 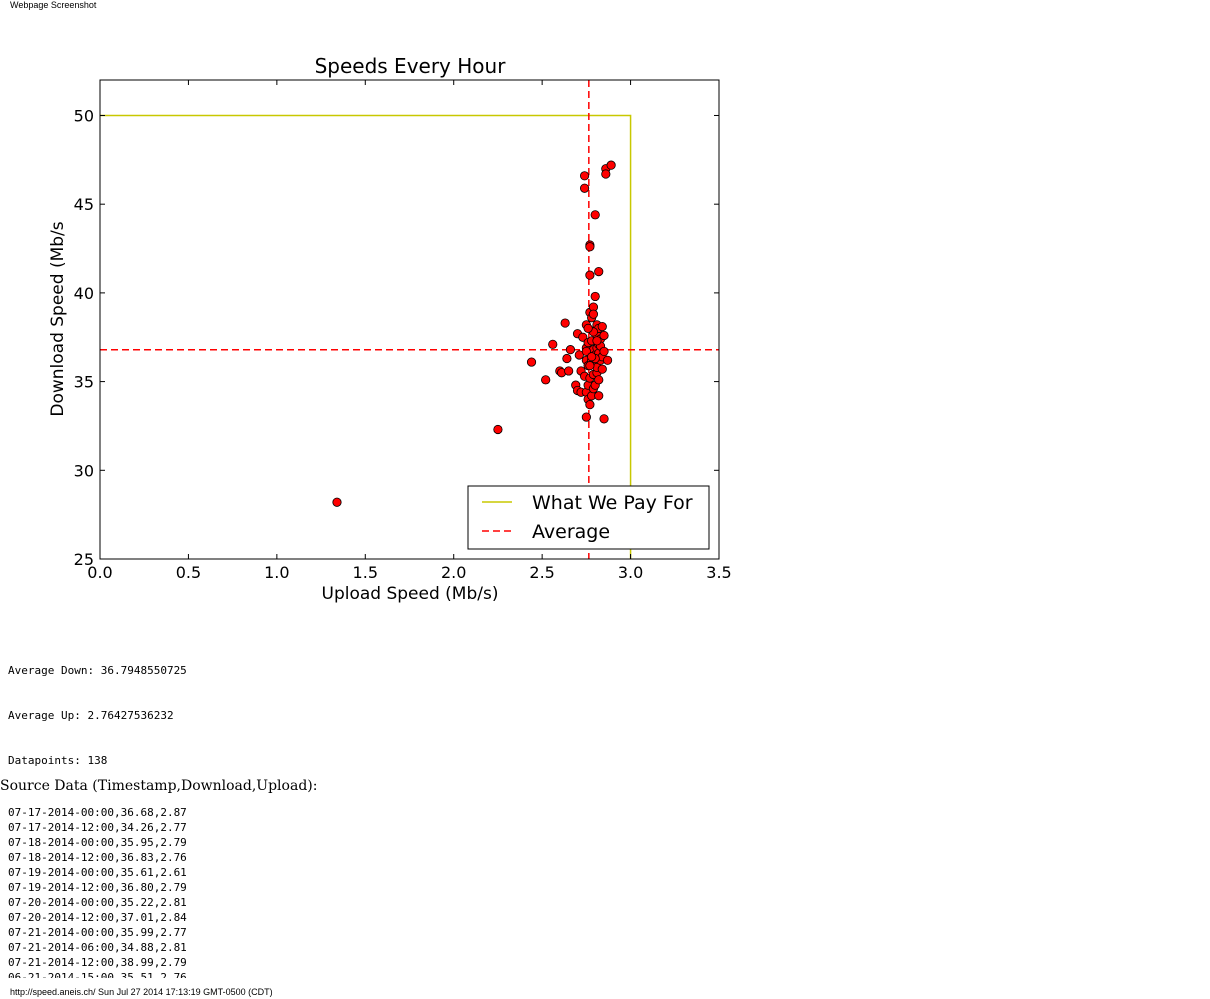 What do you see at coordinates (97, 902) in the screenshot?
I see `source-data-row: 07-20-2014-00:00,35.22,2.81` at bounding box center [97, 902].